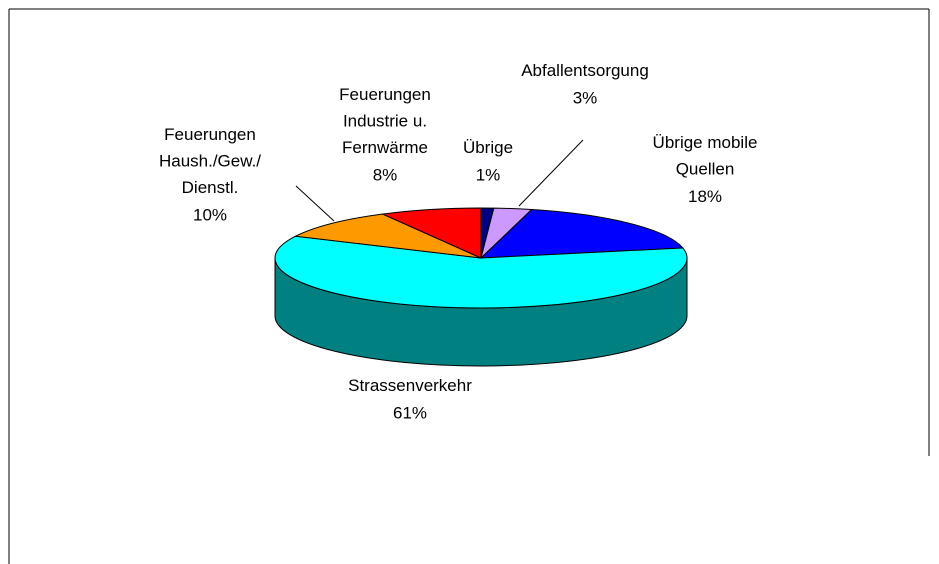  What do you see at coordinates (210, 187) in the screenshot?
I see `label-line: Dienstl.` at bounding box center [210, 187].